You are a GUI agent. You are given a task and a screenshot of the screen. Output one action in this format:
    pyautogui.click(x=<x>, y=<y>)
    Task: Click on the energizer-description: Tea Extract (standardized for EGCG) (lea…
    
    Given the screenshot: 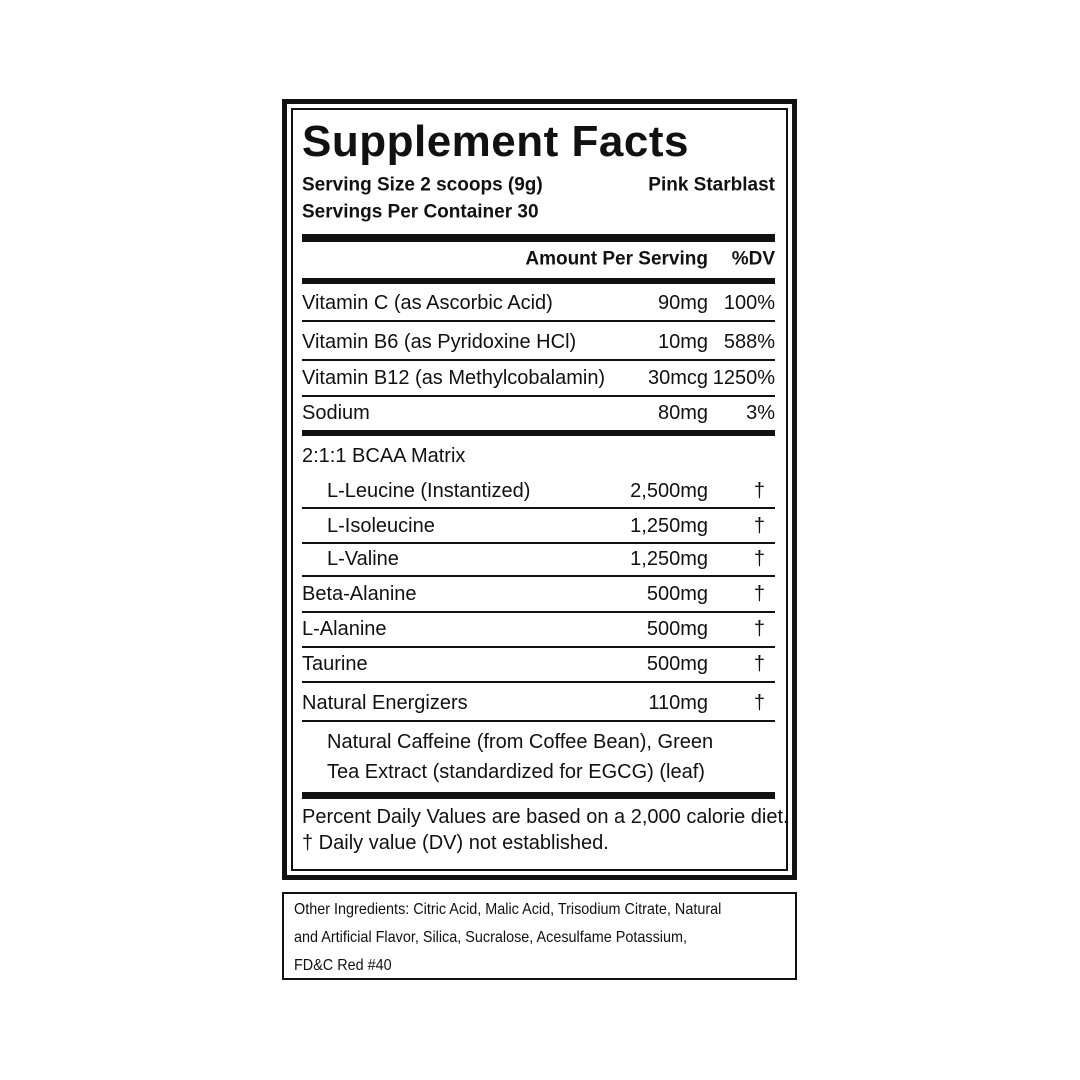 What is the action you would take?
    pyautogui.click(x=516, y=772)
    